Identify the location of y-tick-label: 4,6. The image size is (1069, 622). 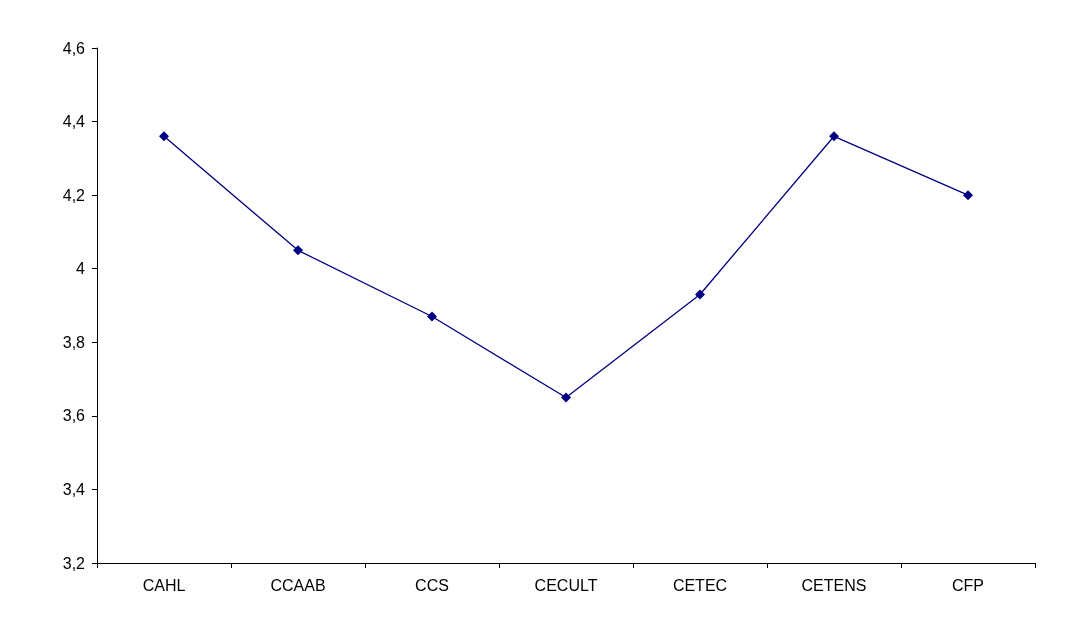
(74, 48).